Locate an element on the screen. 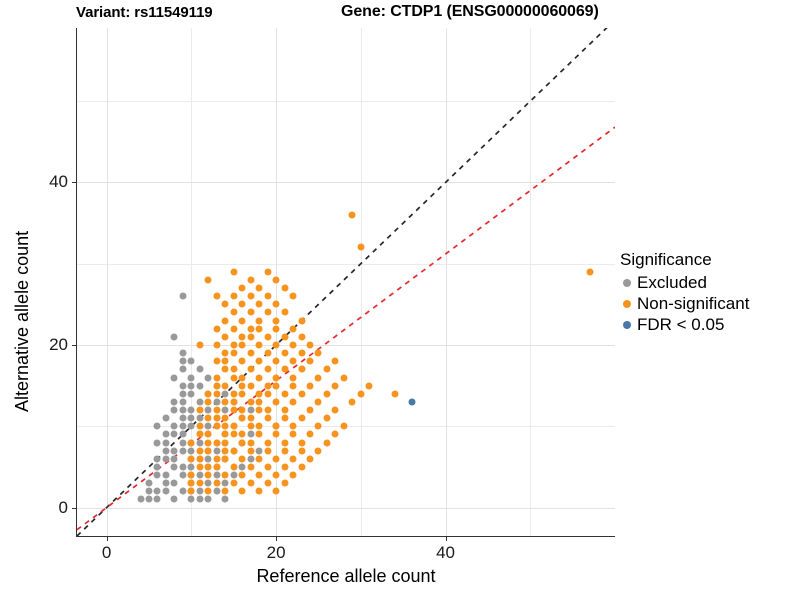 The image size is (800, 600). legend-item-non-significant: Non-significant is located at coordinates (709, 303).